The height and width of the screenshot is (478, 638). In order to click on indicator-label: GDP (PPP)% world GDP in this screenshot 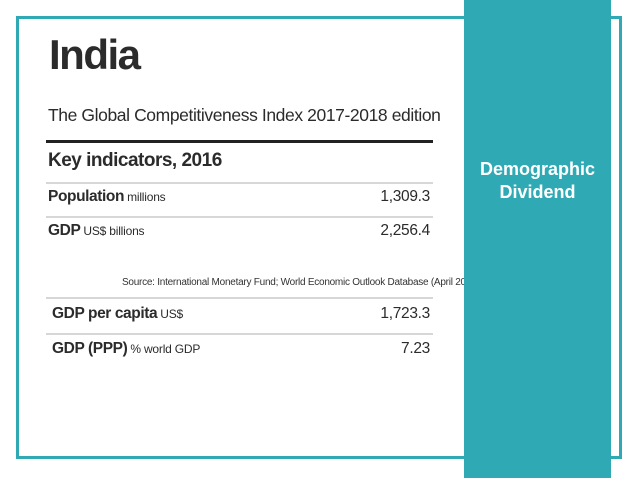, I will do `click(126, 348)`.